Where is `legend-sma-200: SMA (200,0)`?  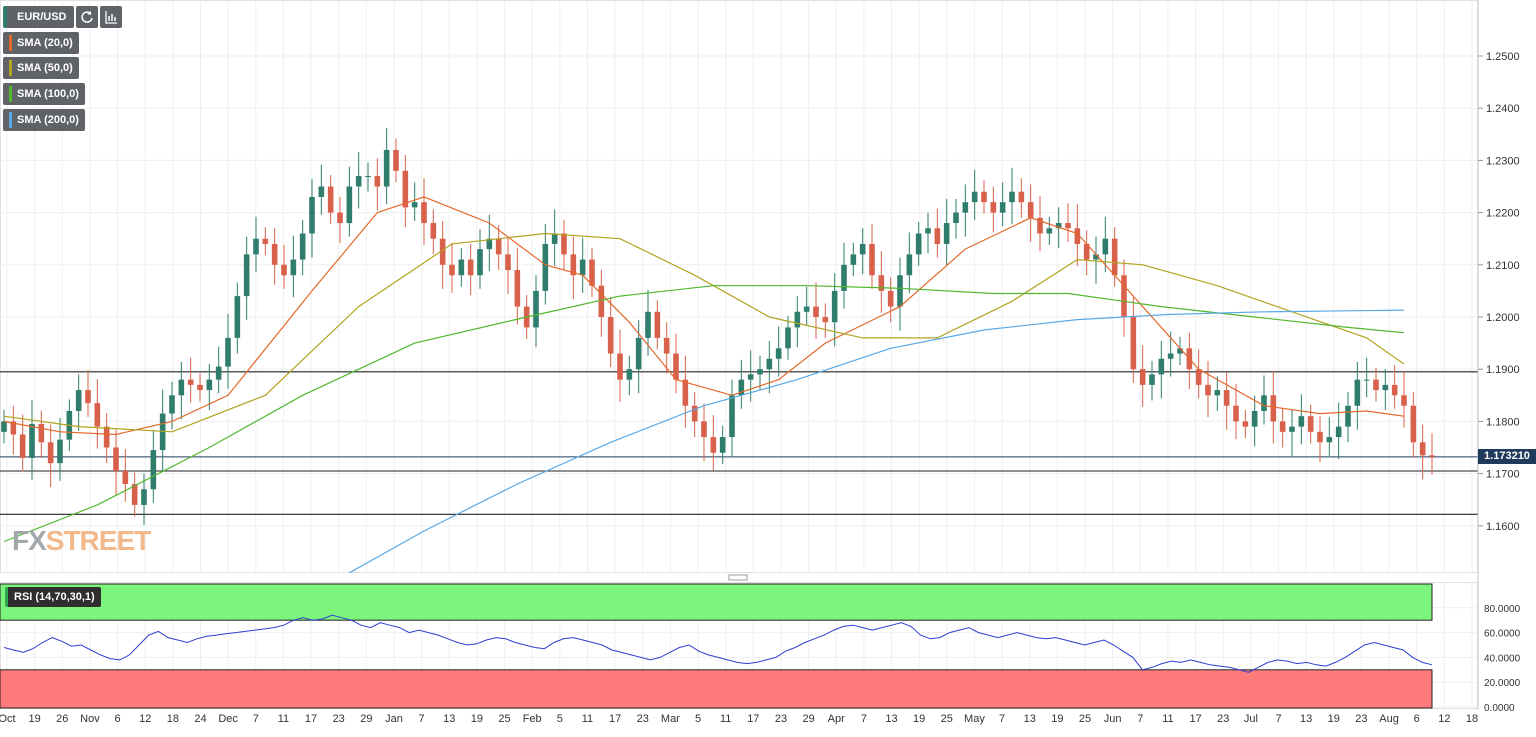
legend-sma-200: SMA (200,0) is located at coordinates (44, 120).